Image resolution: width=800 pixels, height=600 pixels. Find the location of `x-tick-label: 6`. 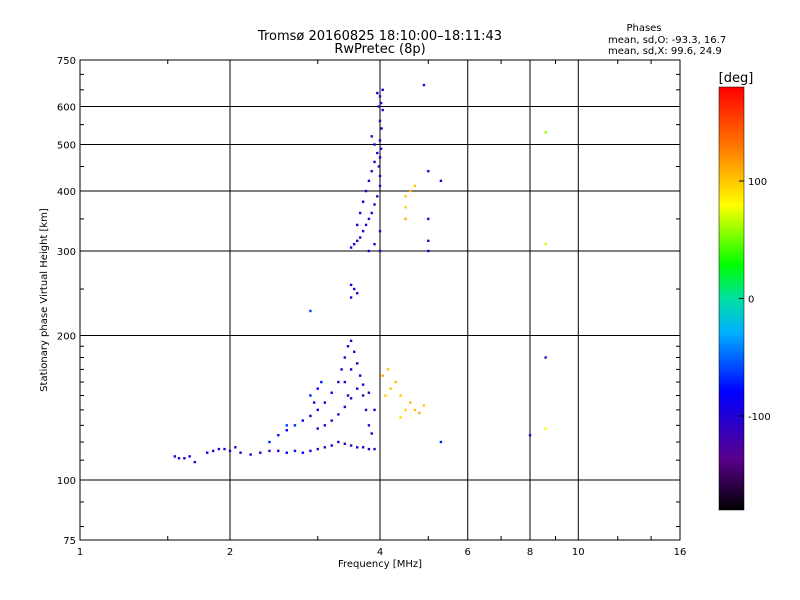

x-tick-label: 6 is located at coordinates (468, 552).